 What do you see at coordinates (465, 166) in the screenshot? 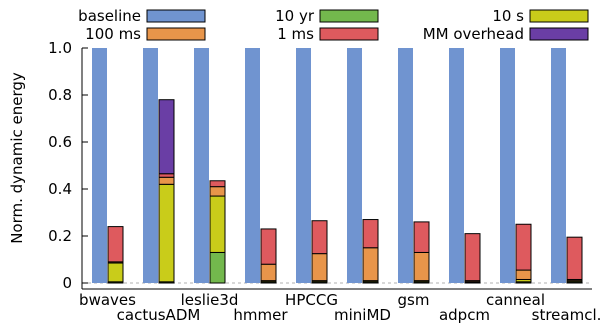
I see `bar-group-adpcm` at bounding box center [465, 166].